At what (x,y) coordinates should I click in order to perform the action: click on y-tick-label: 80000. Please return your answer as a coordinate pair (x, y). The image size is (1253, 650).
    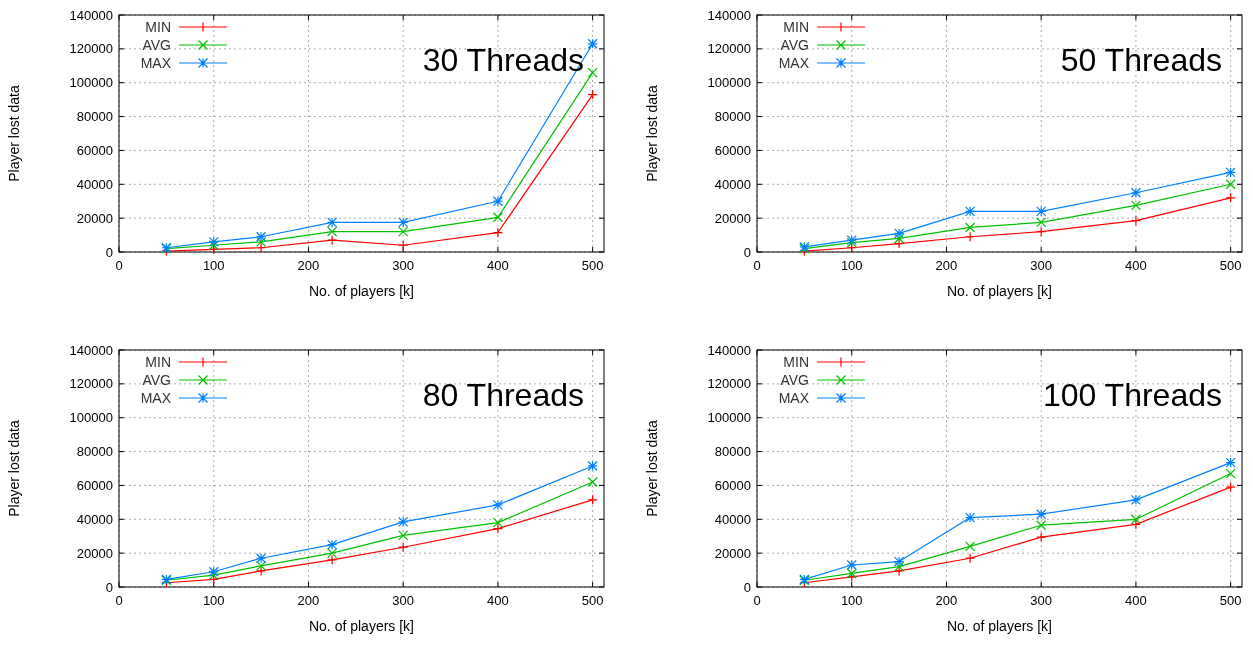
    Looking at the image, I should click on (94, 117).